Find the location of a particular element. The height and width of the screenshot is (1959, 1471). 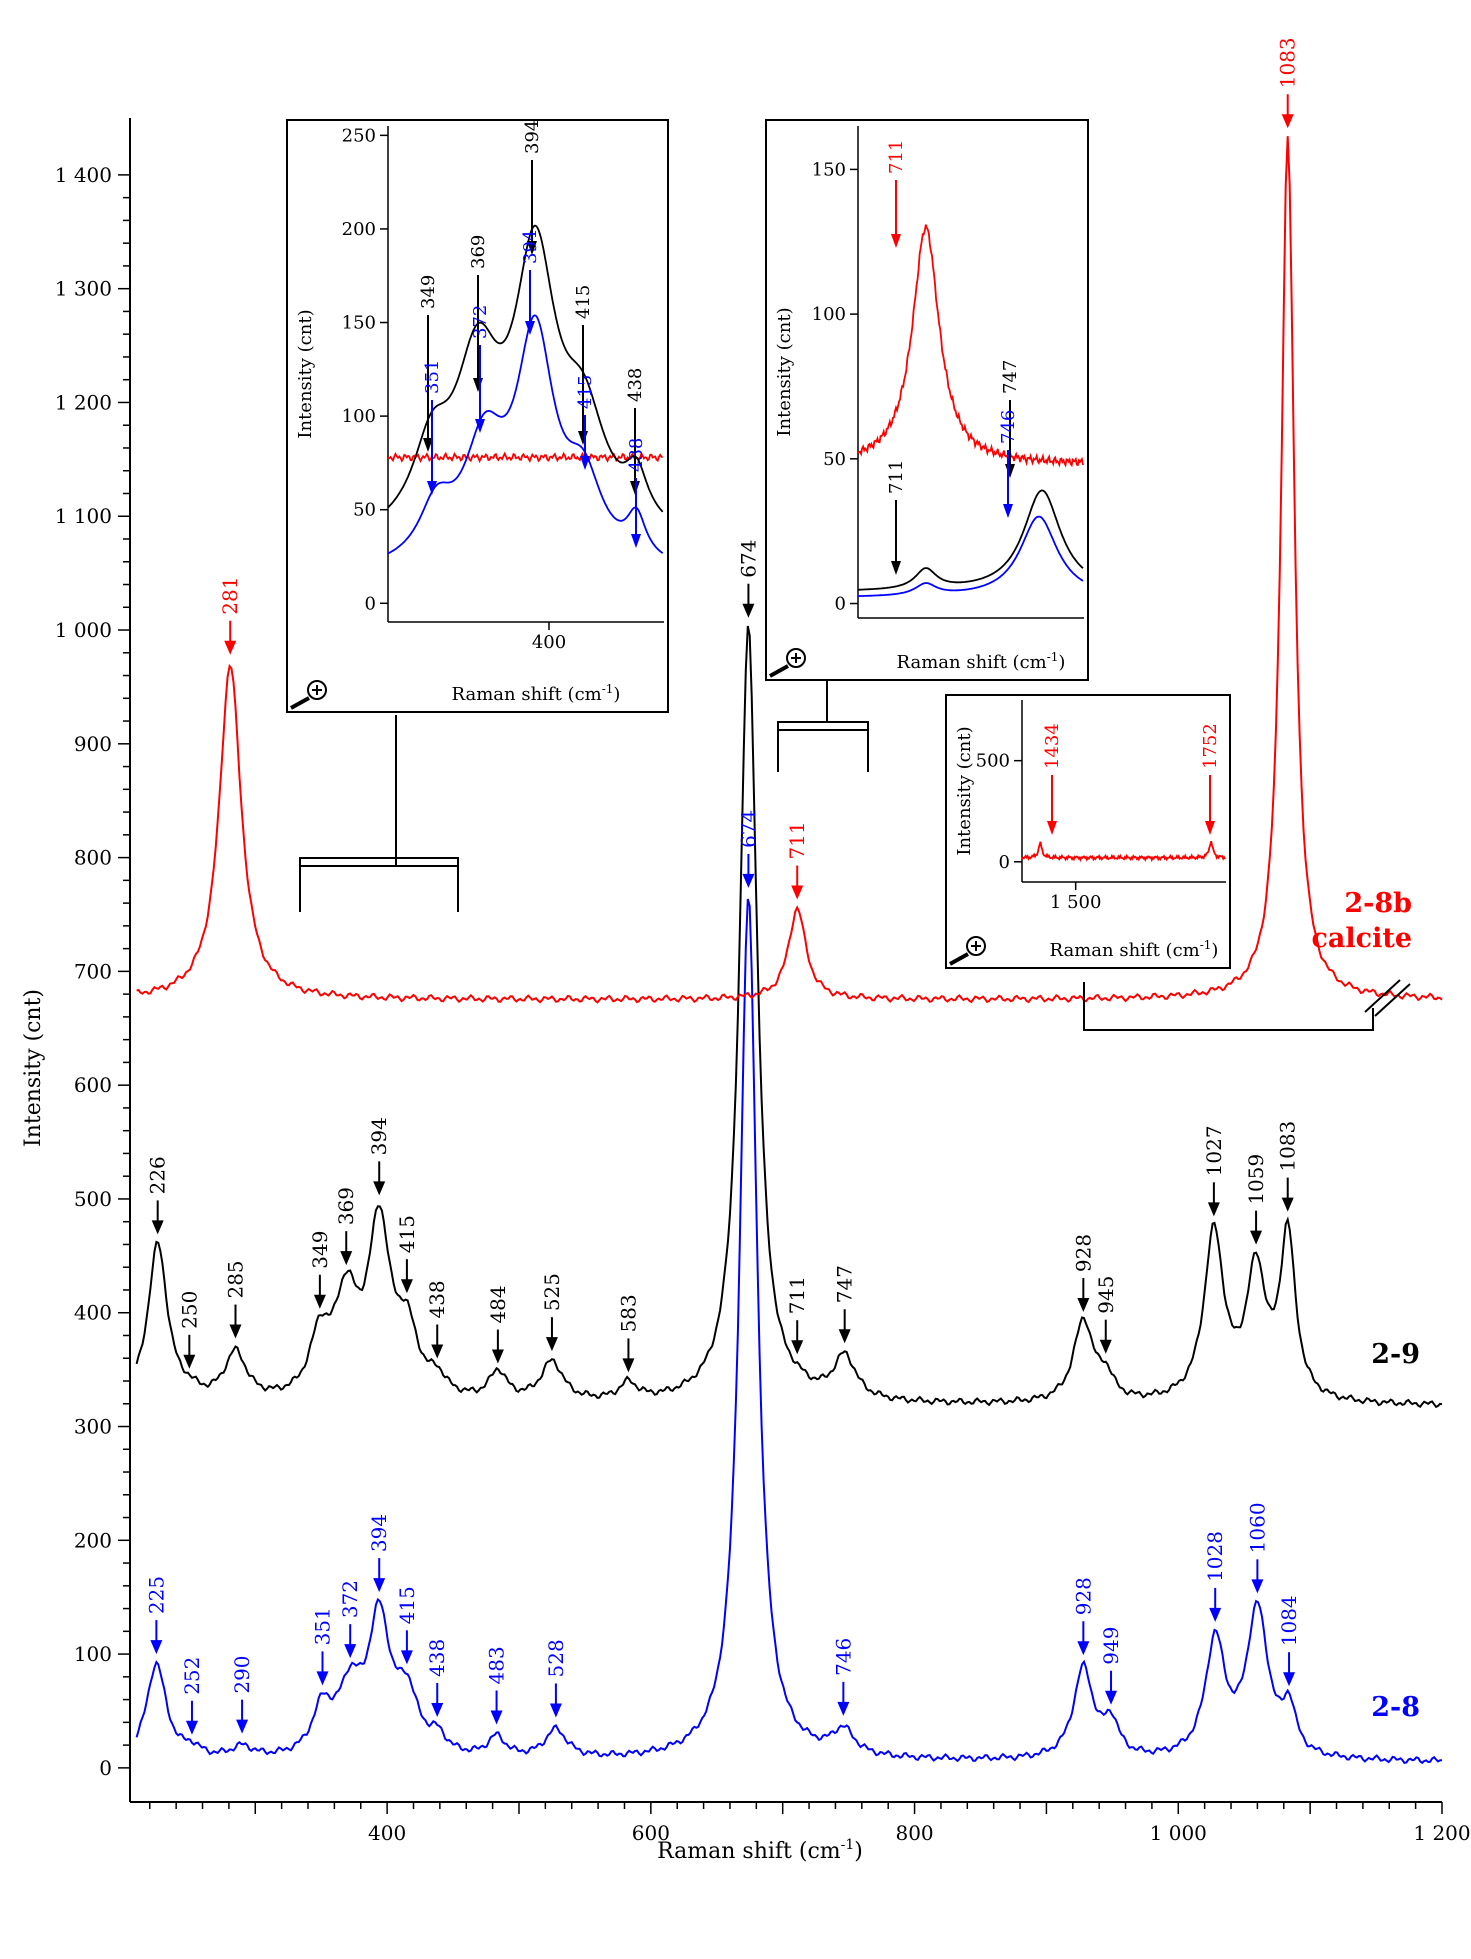

y-tick-label: 500 is located at coordinates (93, 1199).